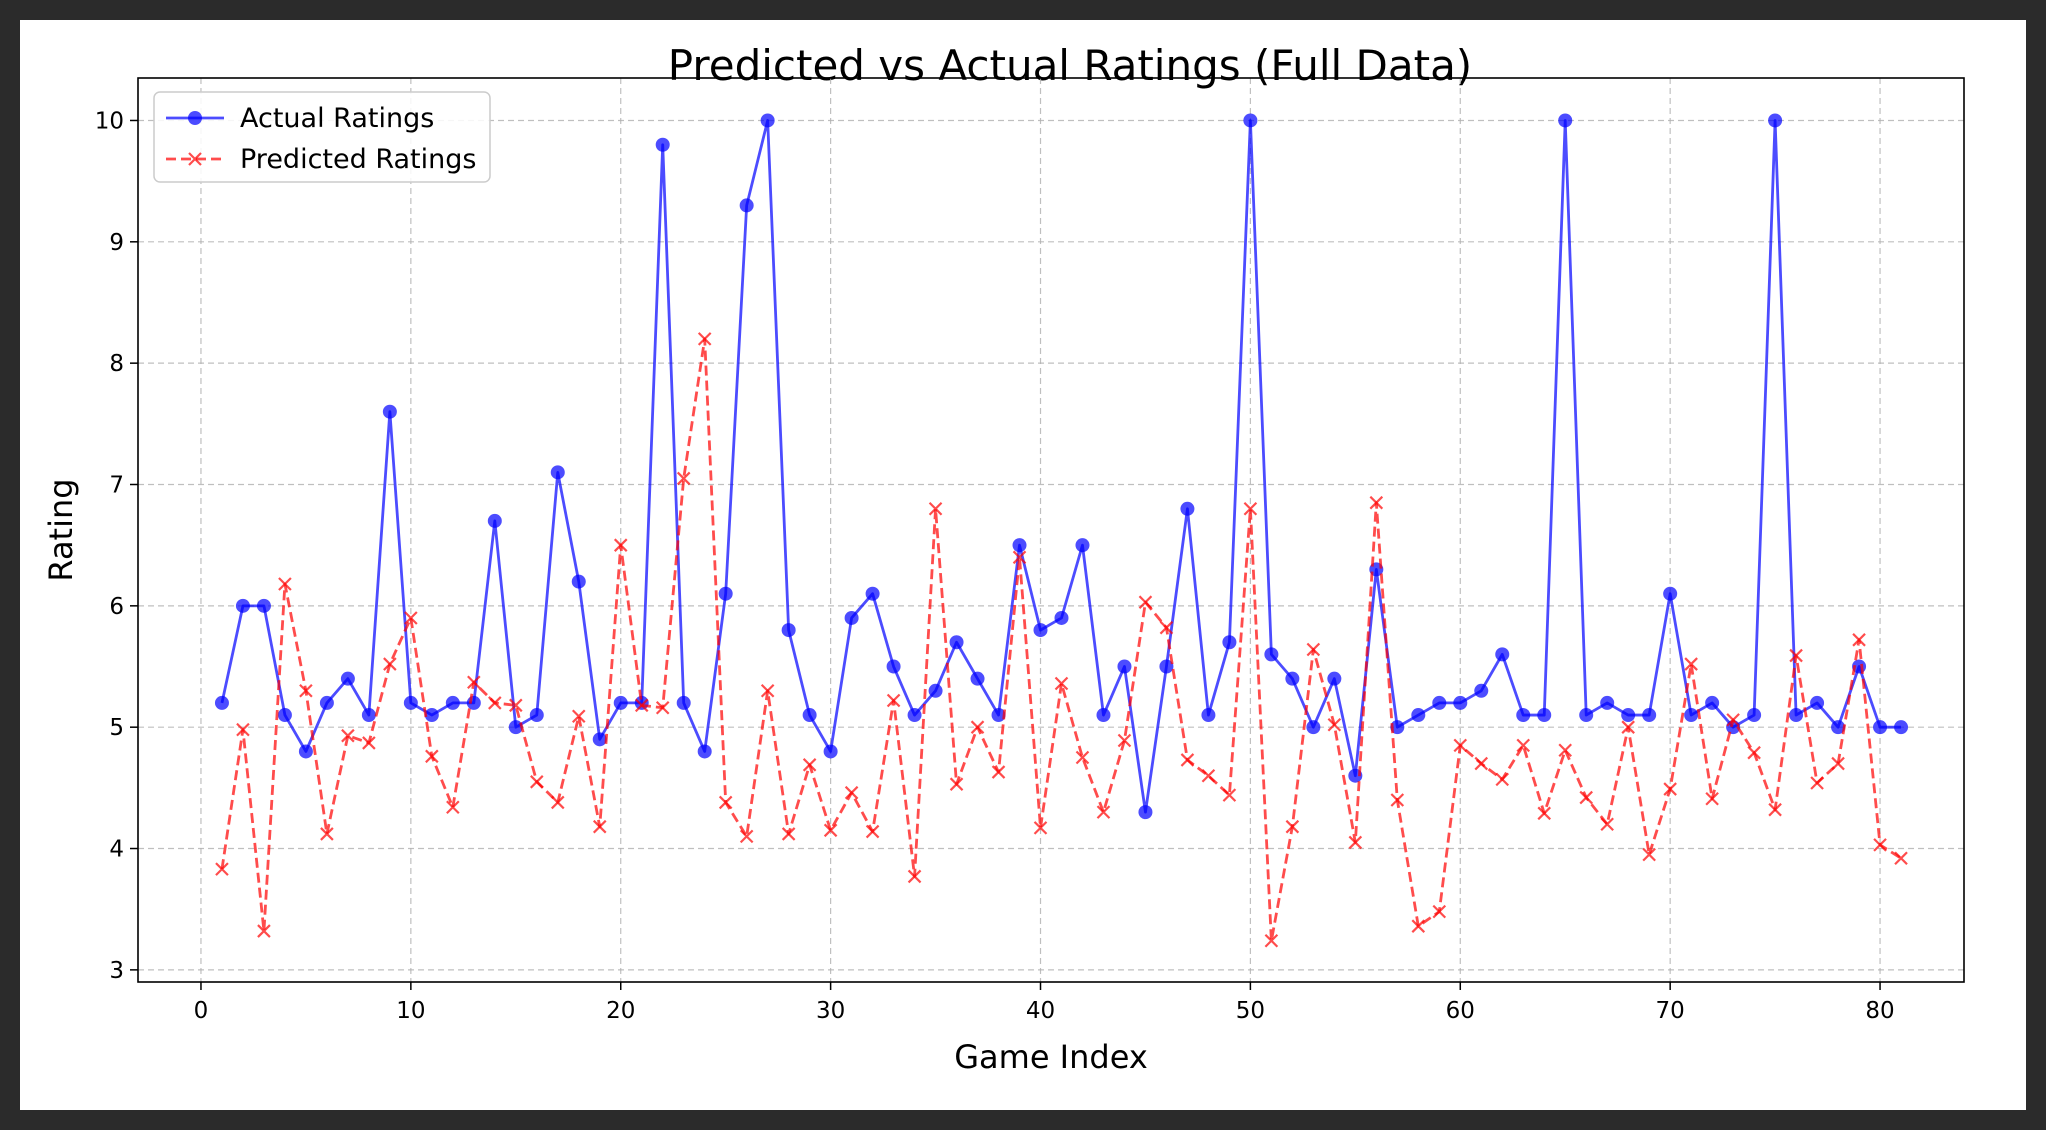 This screenshot has width=2046, height=1130. What do you see at coordinates (116, 243) in the screenshot?
I see `y-tick-label: 9` at bounding box center [116, 243].